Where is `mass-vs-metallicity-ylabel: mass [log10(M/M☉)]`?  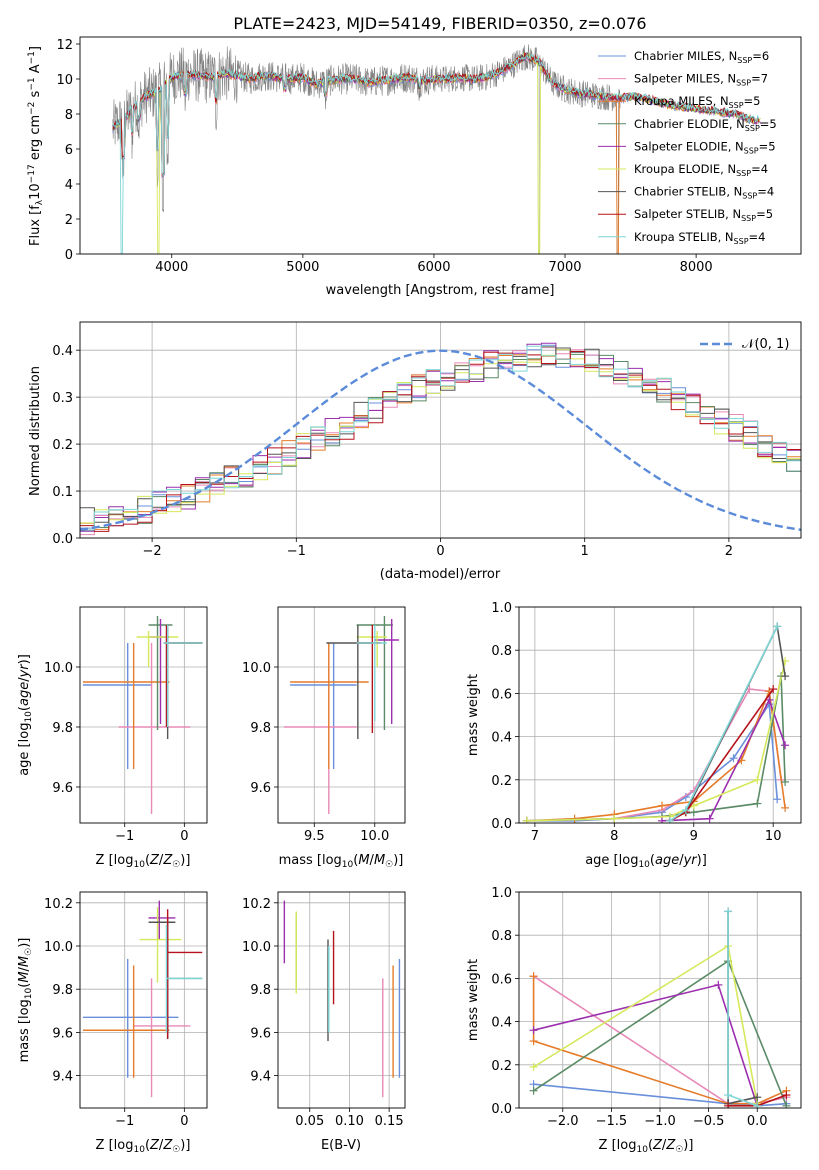 mass-vs-metallicity-ylabel: mass [log10(M/M☉)] is located at coordinates (25, 1000).